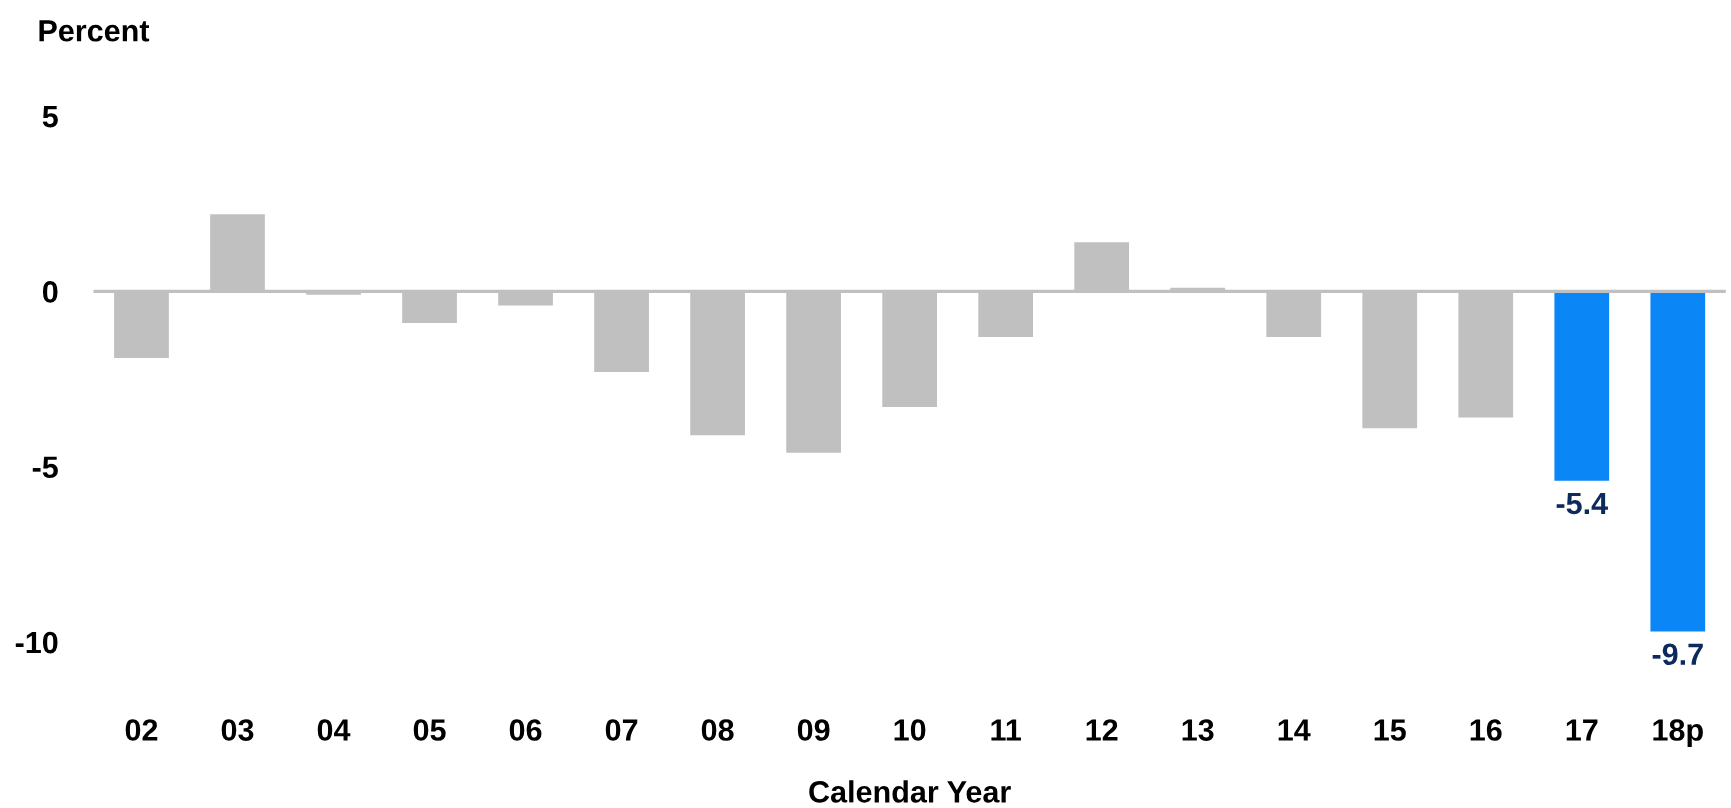 This screenshot has height=808, width=1731. I want to click on data-label: -5.4, so click(1582, 503).